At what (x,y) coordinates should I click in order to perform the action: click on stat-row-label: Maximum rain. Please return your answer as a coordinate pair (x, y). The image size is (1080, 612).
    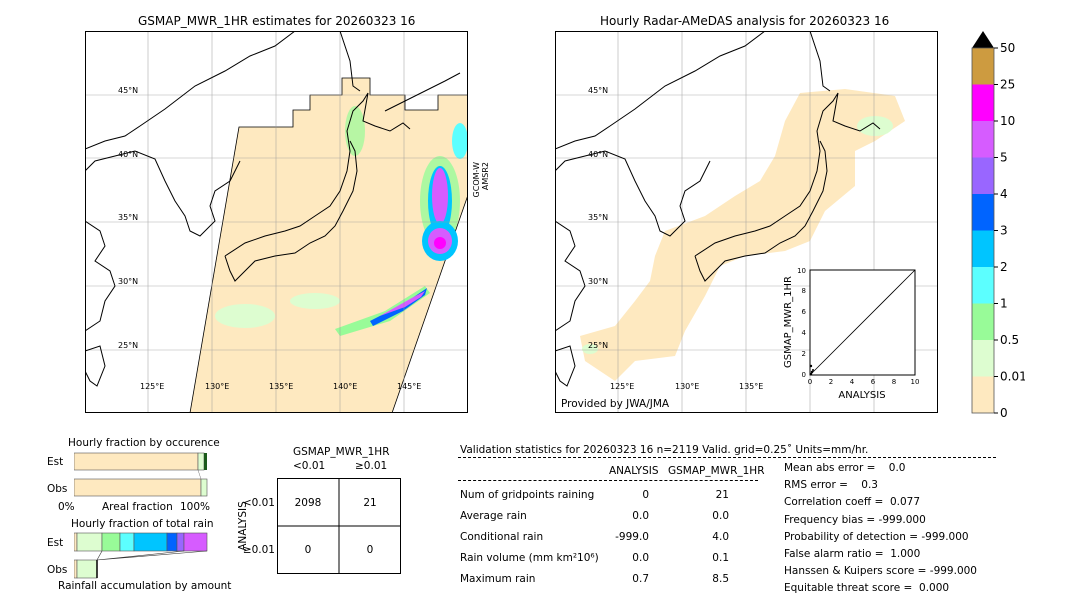
    Looking at the image, I should click on (498, 579).